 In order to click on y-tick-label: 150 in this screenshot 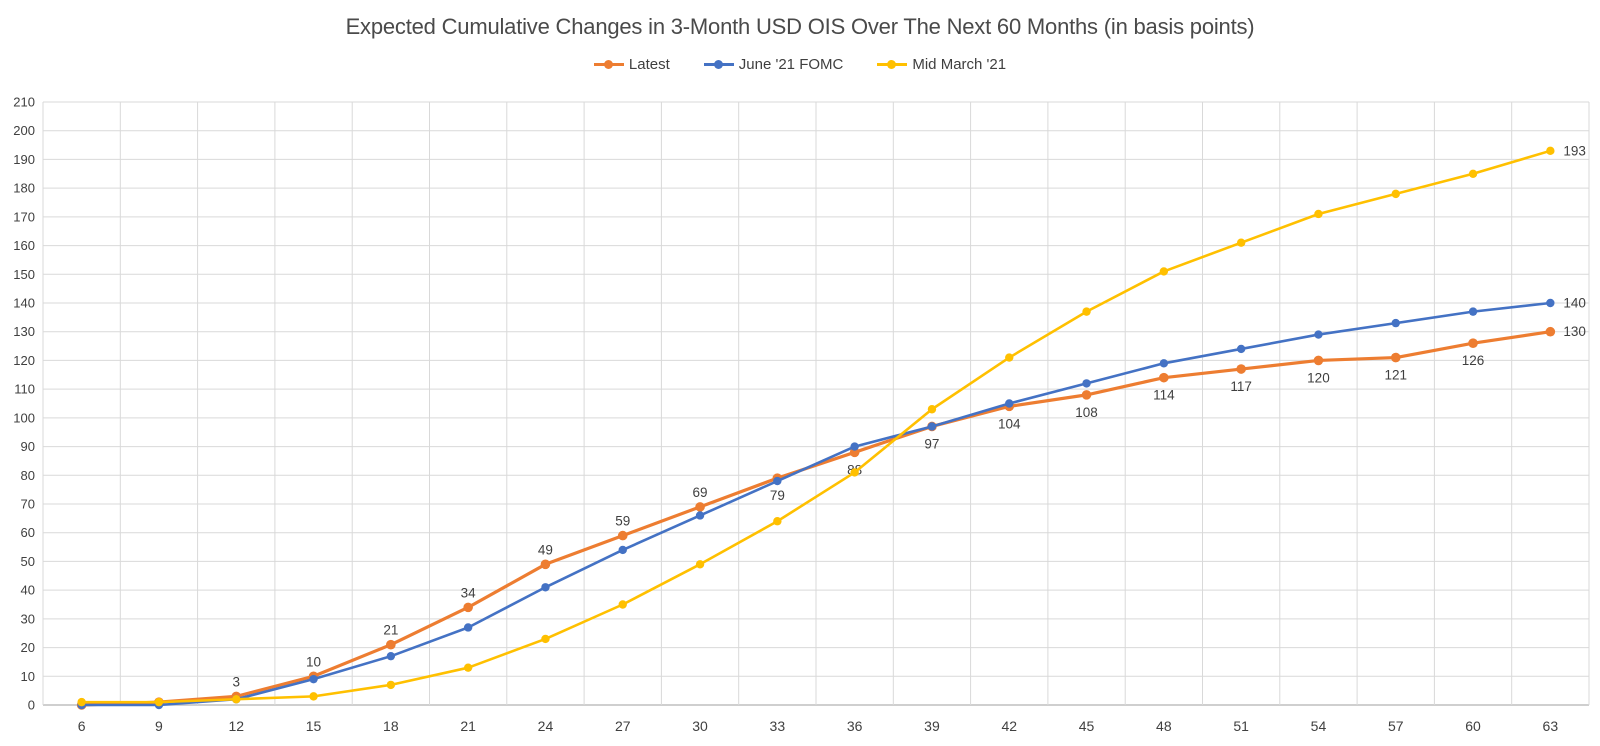, I will do `click(24, 274)`.